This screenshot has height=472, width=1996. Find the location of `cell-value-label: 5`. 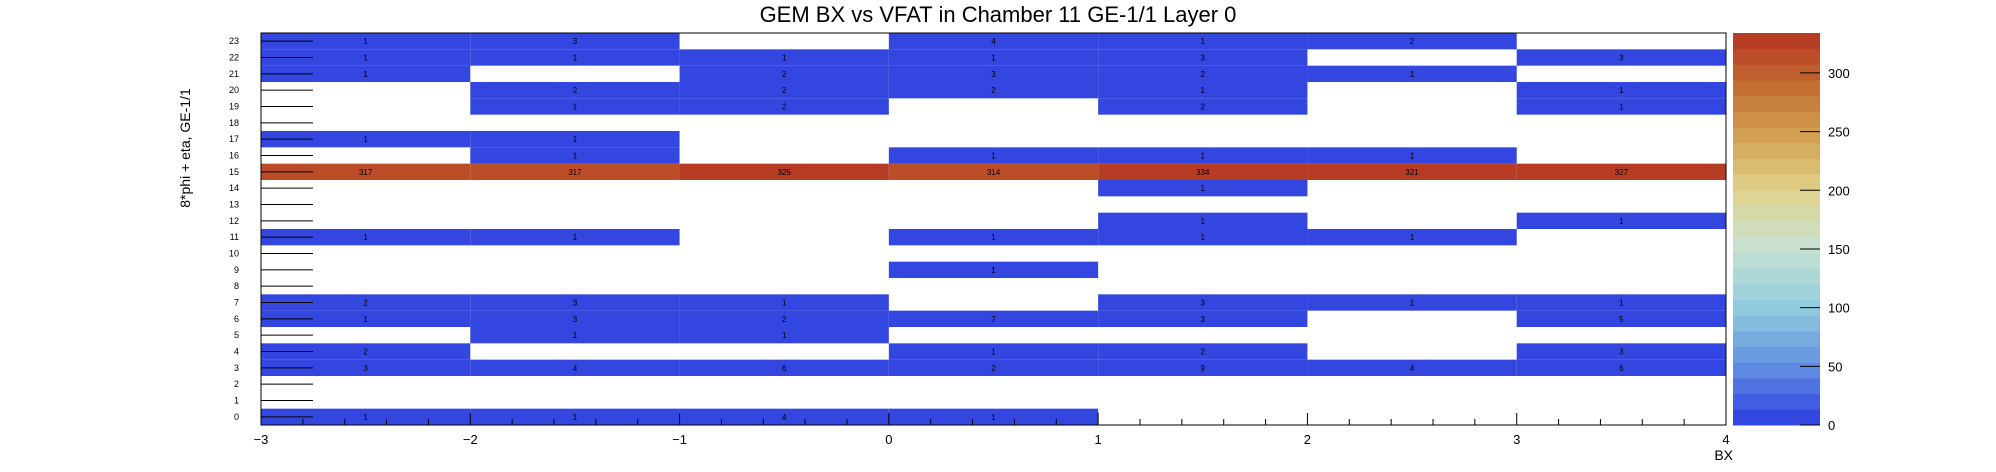

cell-value-label: 5 is located at coordinates (1621, 319).